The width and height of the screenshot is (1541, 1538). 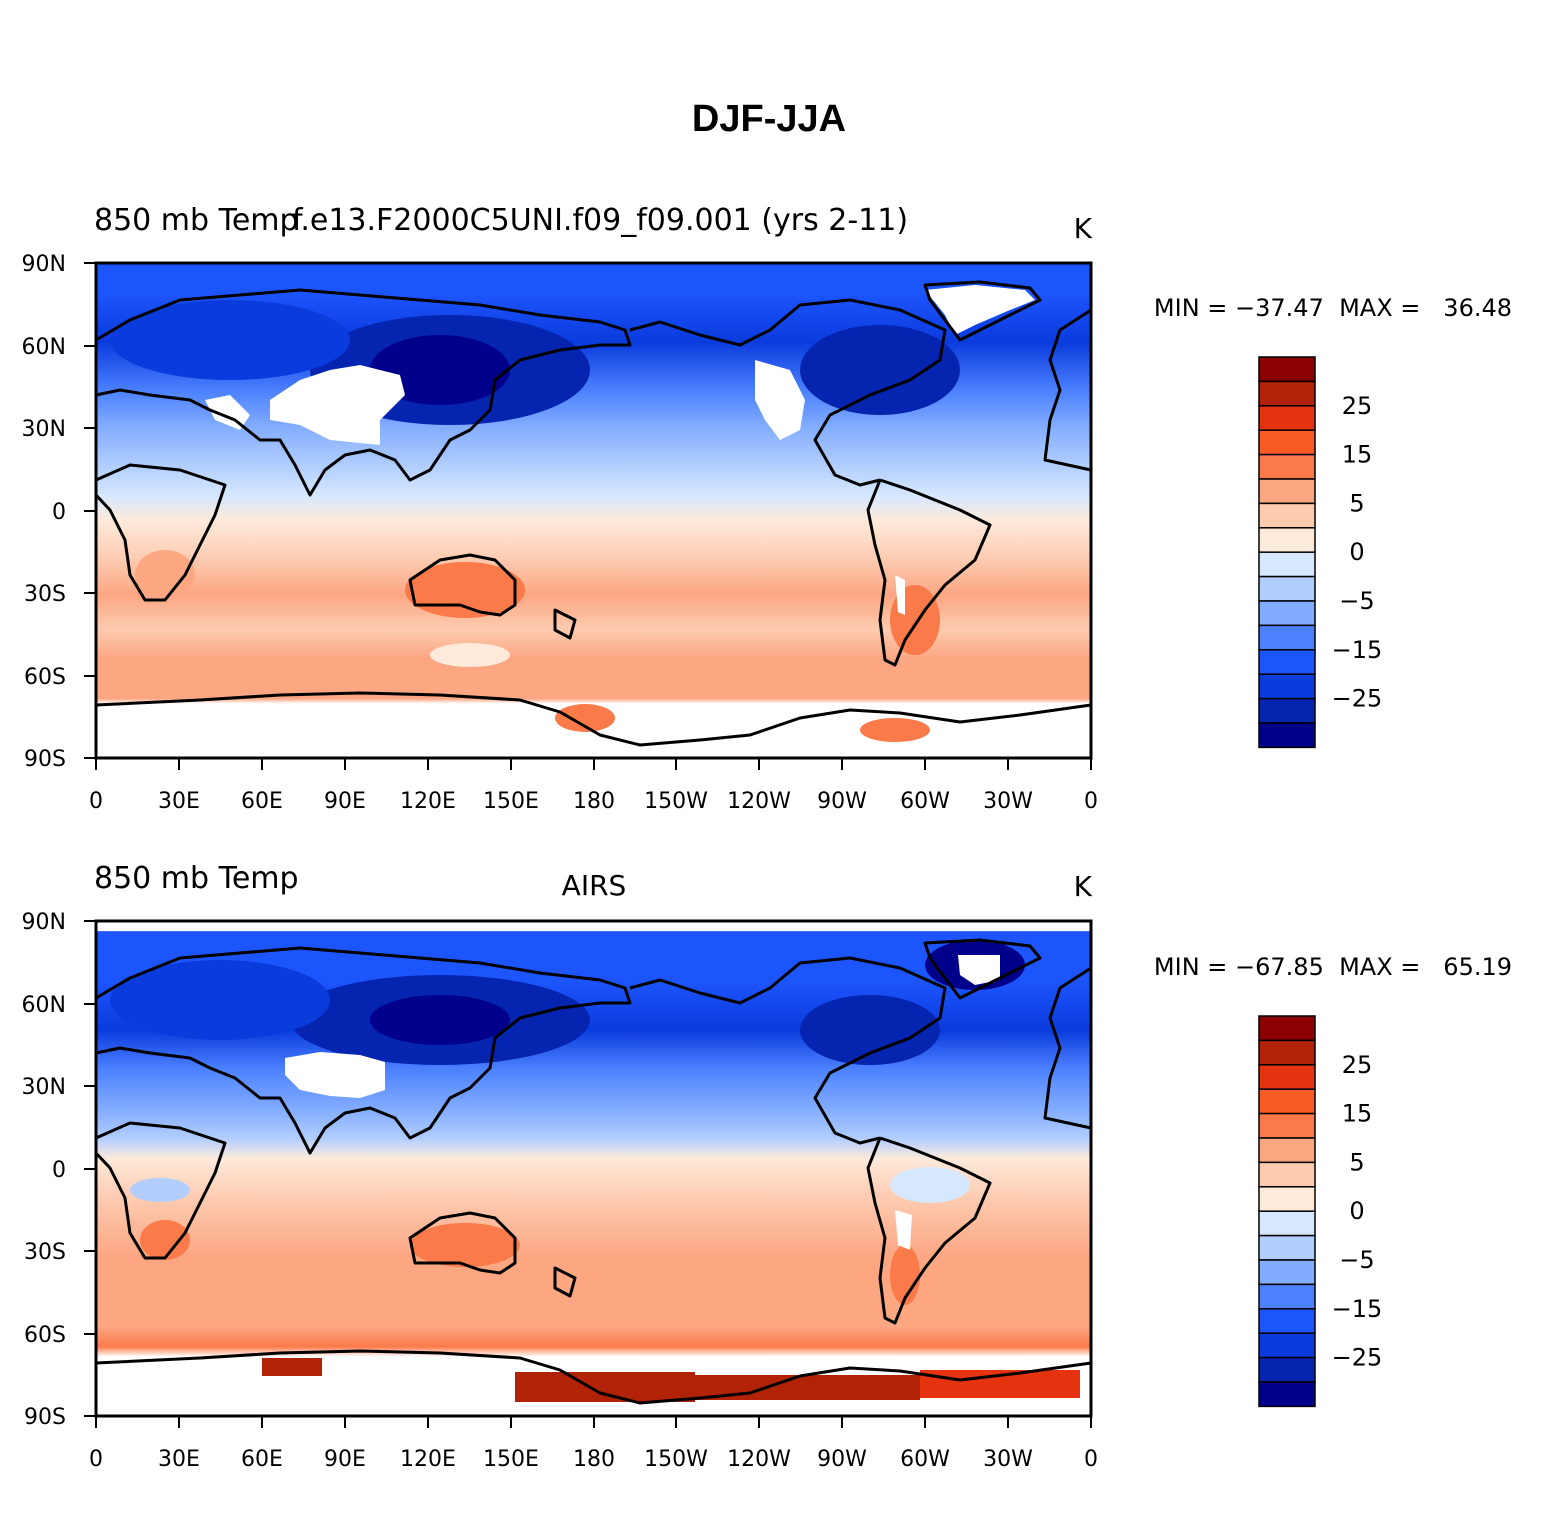 I want to click on x-tick-label: 120E, so click(x=428, y=1459).